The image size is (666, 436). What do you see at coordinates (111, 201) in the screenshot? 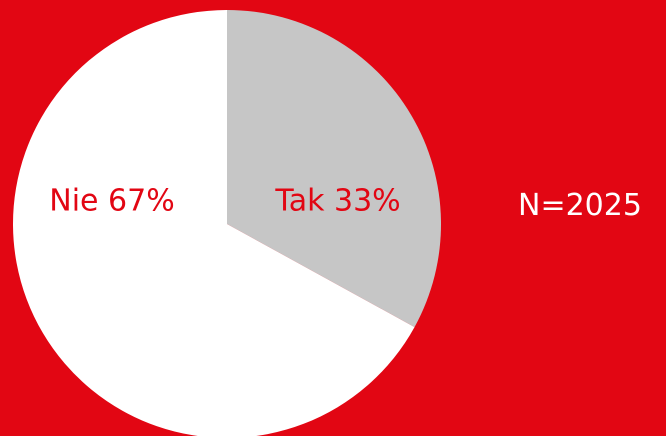
I see `slice-label-1: Nie 67%` at bounding box center [111, 201].